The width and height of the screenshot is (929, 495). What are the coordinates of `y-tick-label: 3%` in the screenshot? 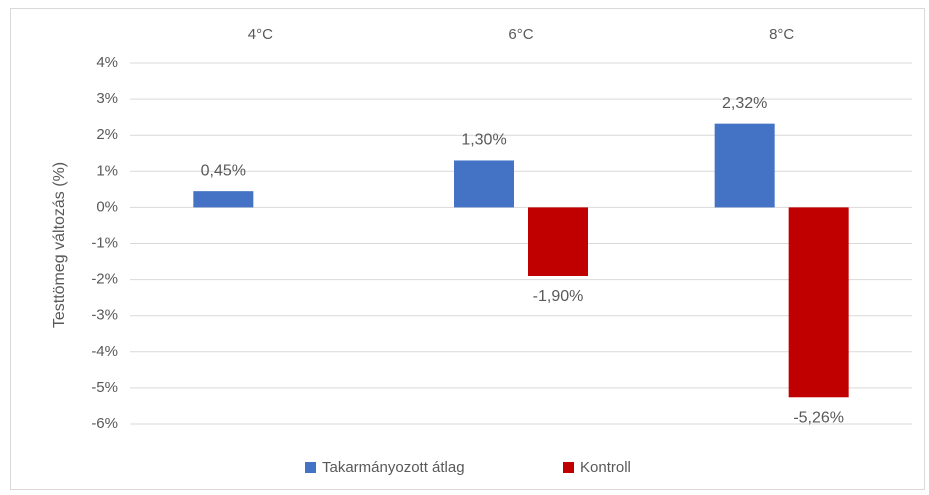 It's located at (107, 98).